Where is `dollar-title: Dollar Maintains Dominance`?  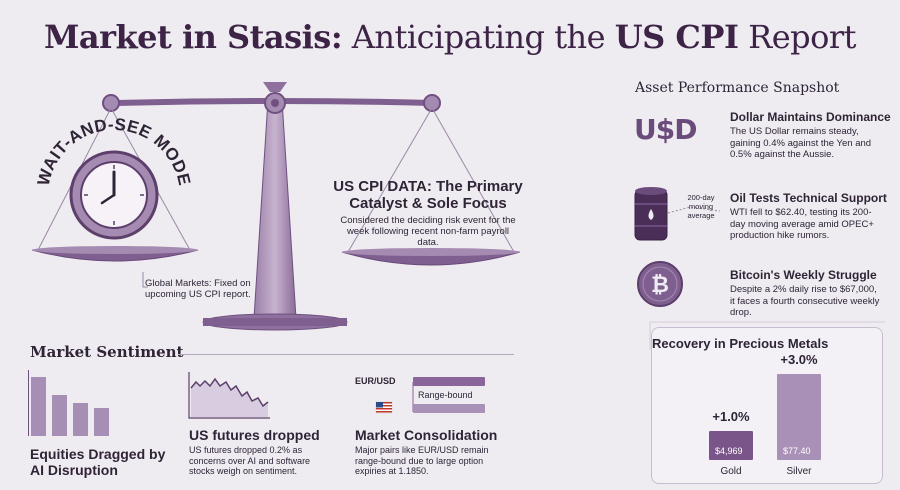
dollar-title: Dollar Maintains Dominance is located at coordinates (810, 117).